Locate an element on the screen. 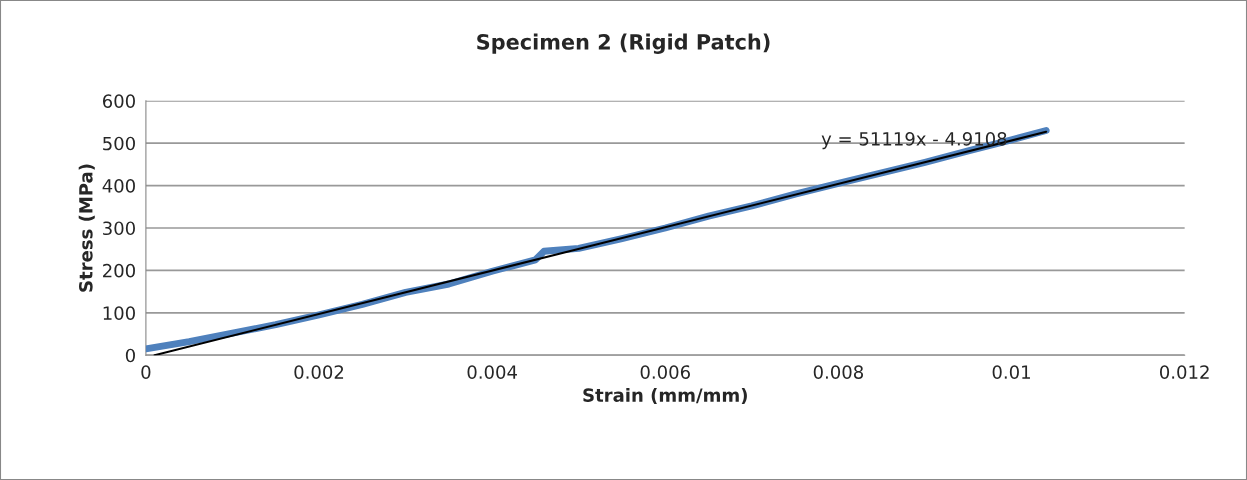 The image size is (1247, 480). y-tick-label: 0 is located at coordinates (130, 355).